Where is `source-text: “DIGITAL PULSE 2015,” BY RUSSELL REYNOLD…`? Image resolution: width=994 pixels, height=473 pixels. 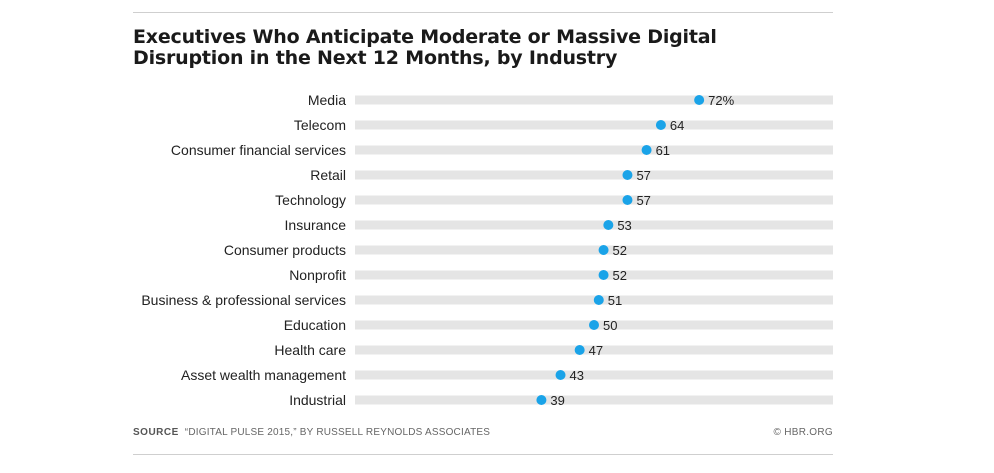
source-text: “DIGITAL PULSE 2015,” BY RUSSELL REYNOLD… is located at coordinates (337, 432).